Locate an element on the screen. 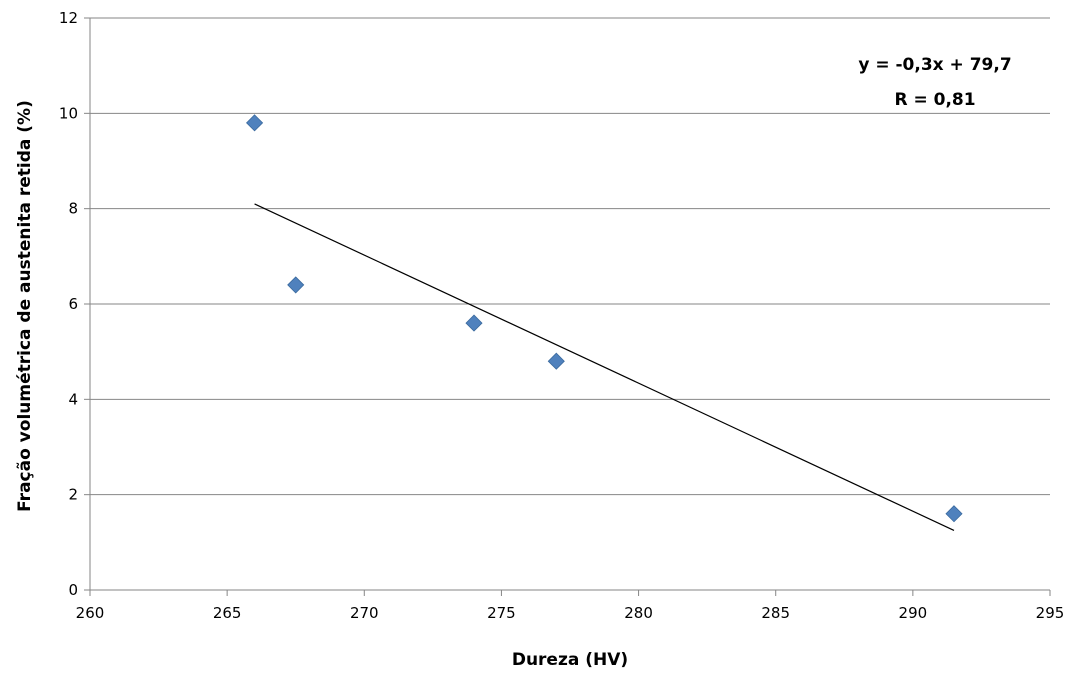 This screenshot has width=1075, height=673. x-axis-ticks: 260 265 270 275 280 285 290 295 is located at coordinates (570, 606).